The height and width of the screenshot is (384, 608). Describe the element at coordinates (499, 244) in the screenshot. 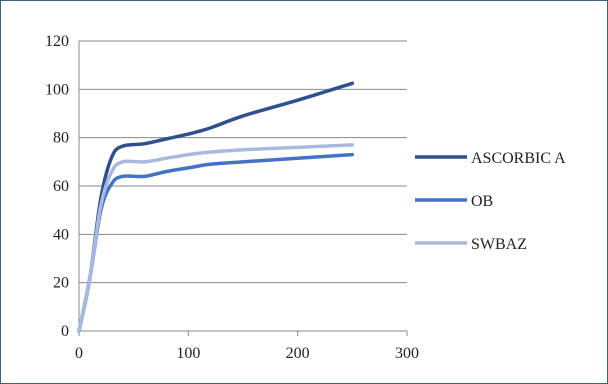

I see `legend-label-swbaz: SWBAZ` at that location.